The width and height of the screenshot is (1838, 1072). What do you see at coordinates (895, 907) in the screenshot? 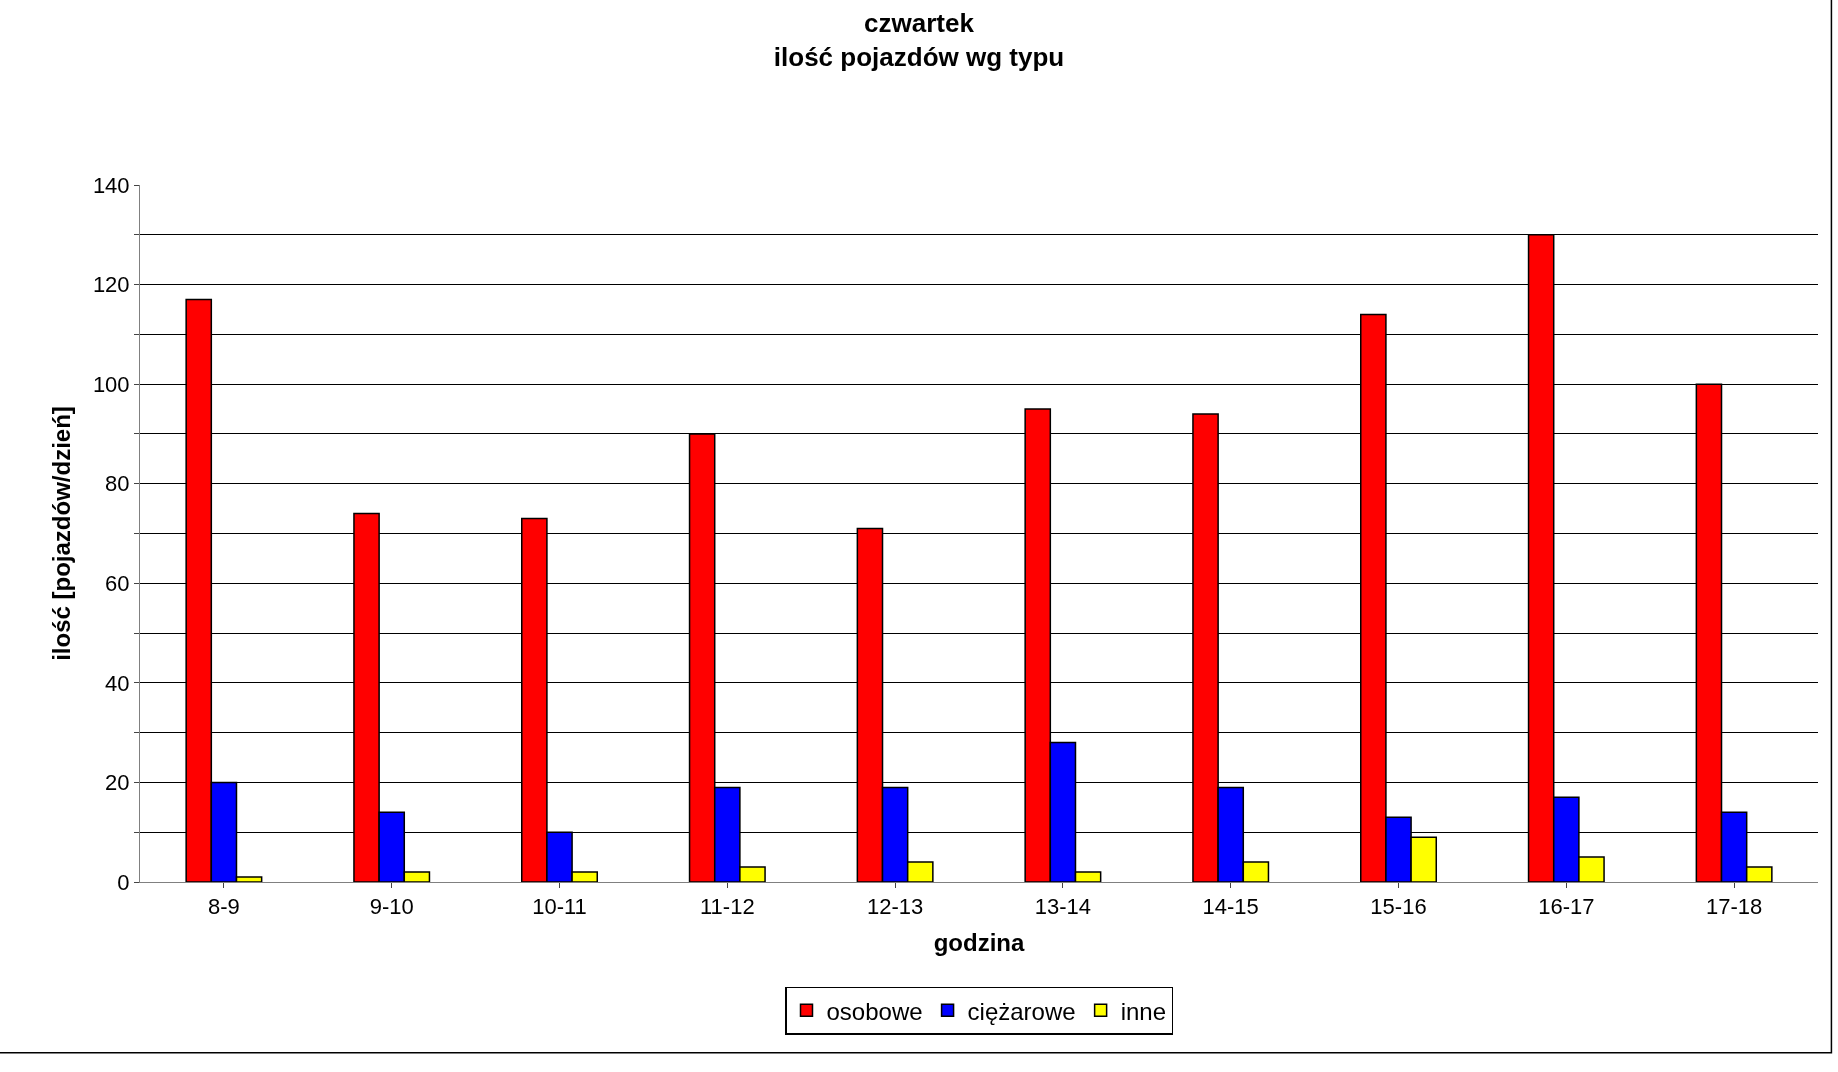
I see `x-tick-label: 12-13` at bounding box center [895, 907].